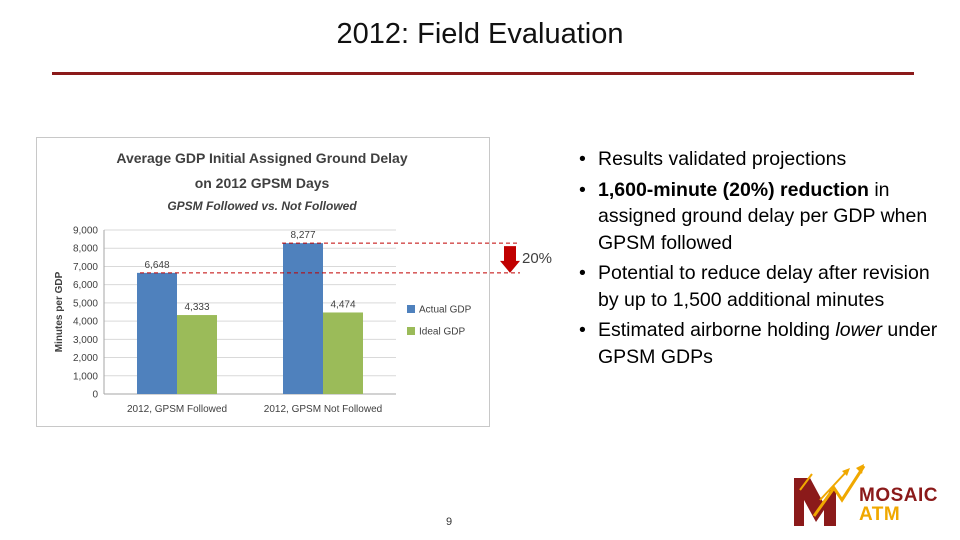 The height and width of the screenshot is (540, 960). I want to click on legend-label: Actual GDP, so click(445, 310).